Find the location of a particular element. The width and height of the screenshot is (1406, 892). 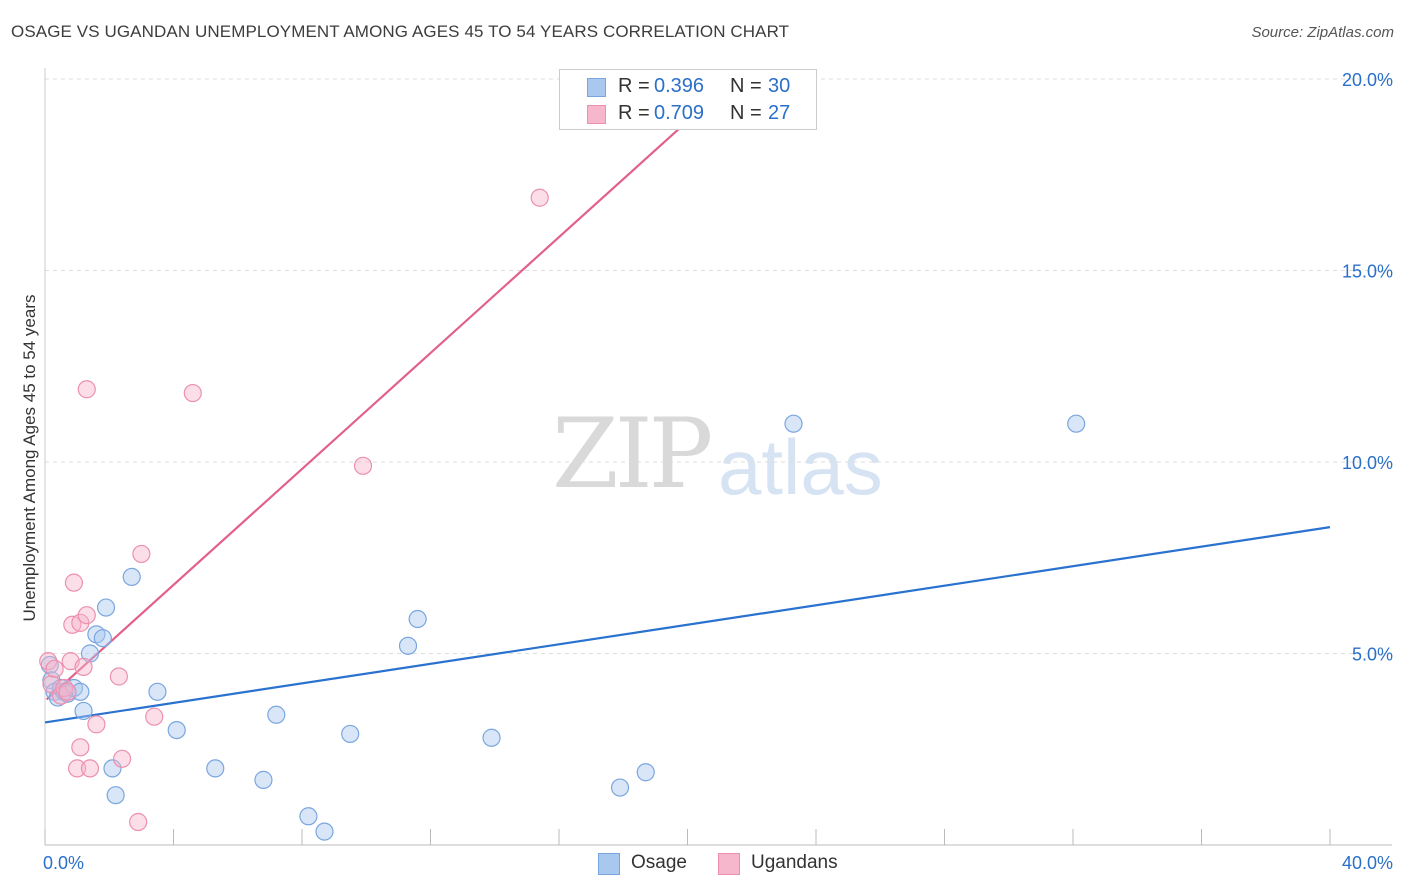

legend-swatch-ugandans is located at coordinates (596, 114).